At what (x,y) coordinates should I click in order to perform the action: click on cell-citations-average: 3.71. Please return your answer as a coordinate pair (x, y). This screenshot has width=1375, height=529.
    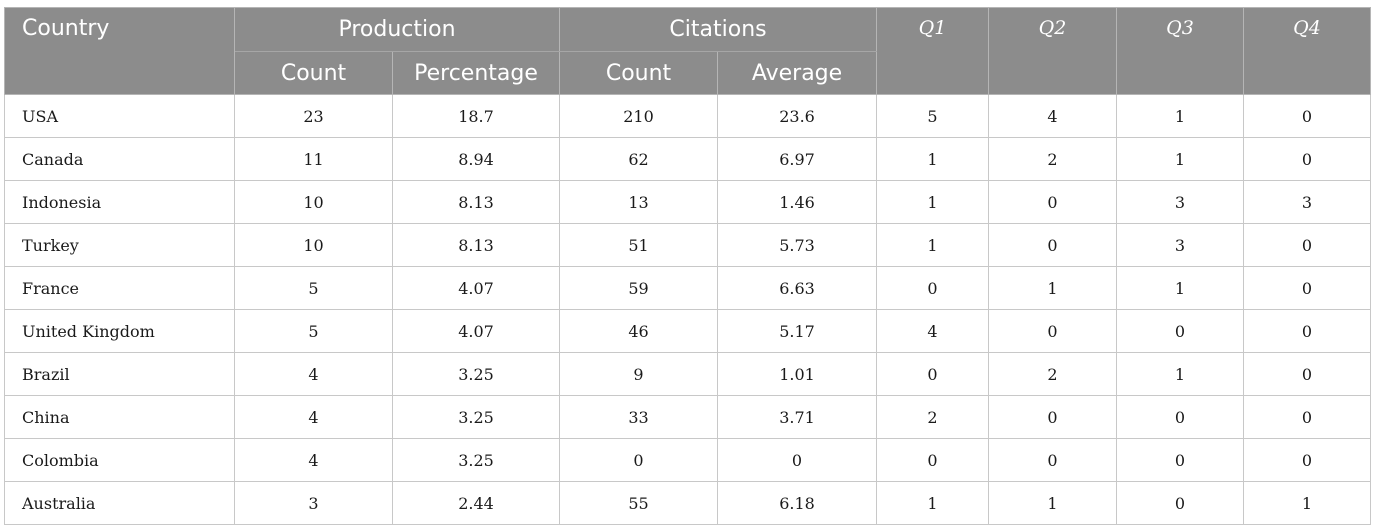
    Looking at the image, I should click on (797, 417).